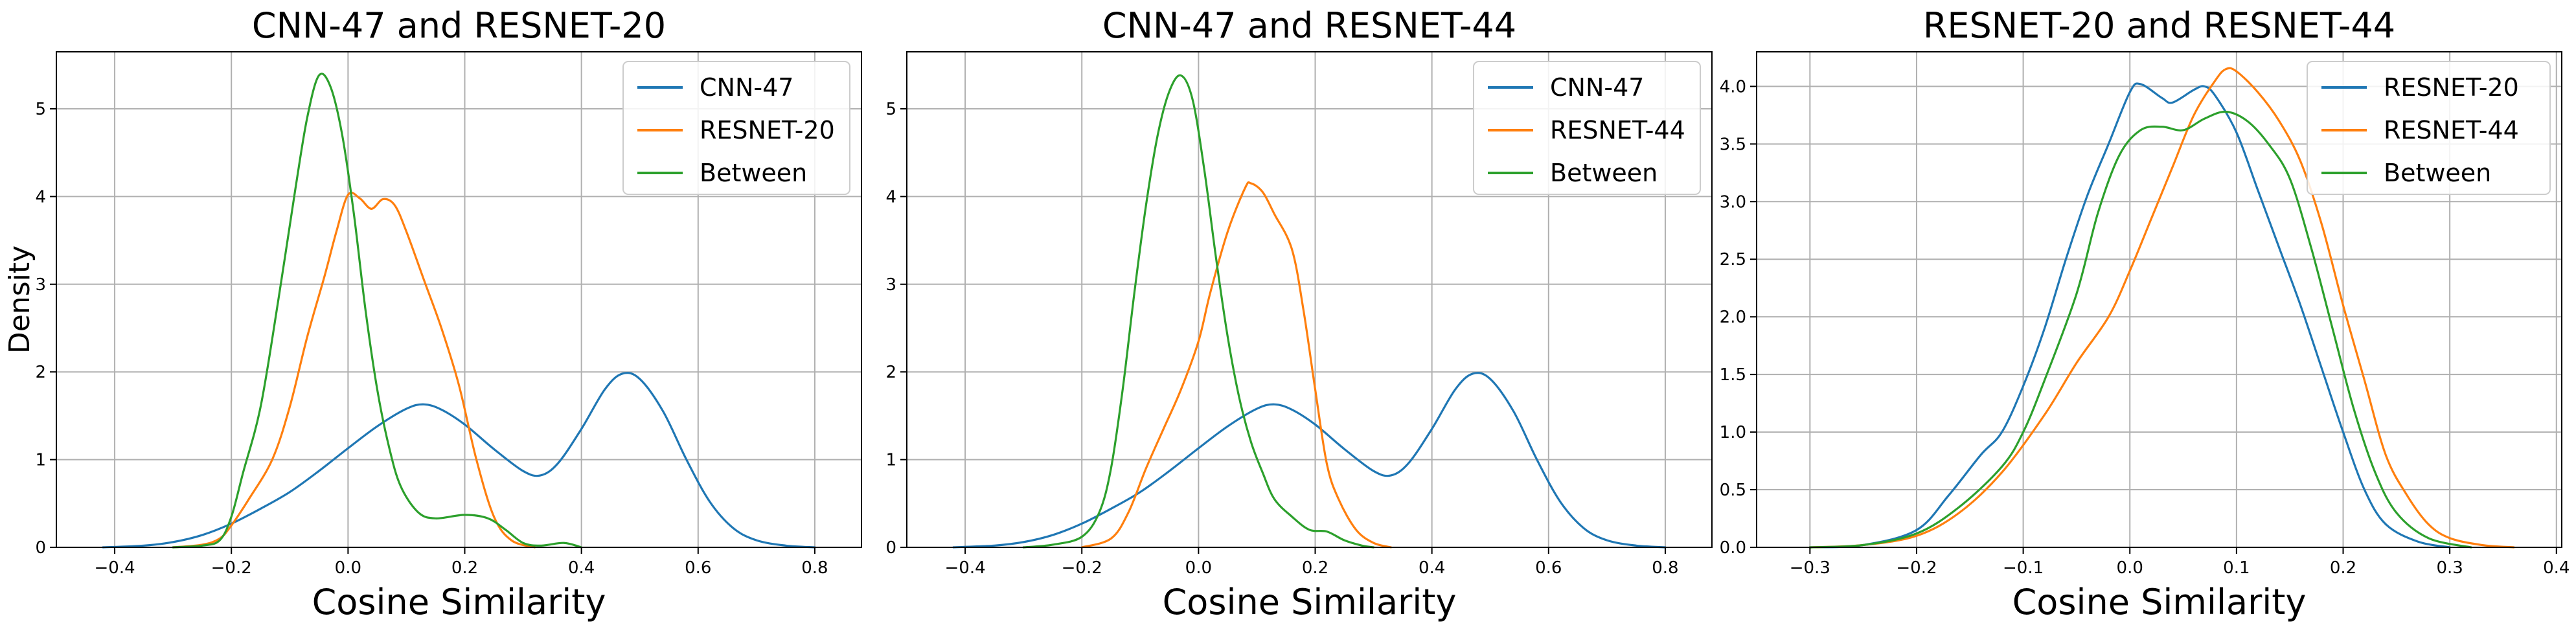 Image resolution: width=2576 pixels, height=638 pixels. I want to click on chart-title: CNN-47 and RESNET-20, so click(459, 25).